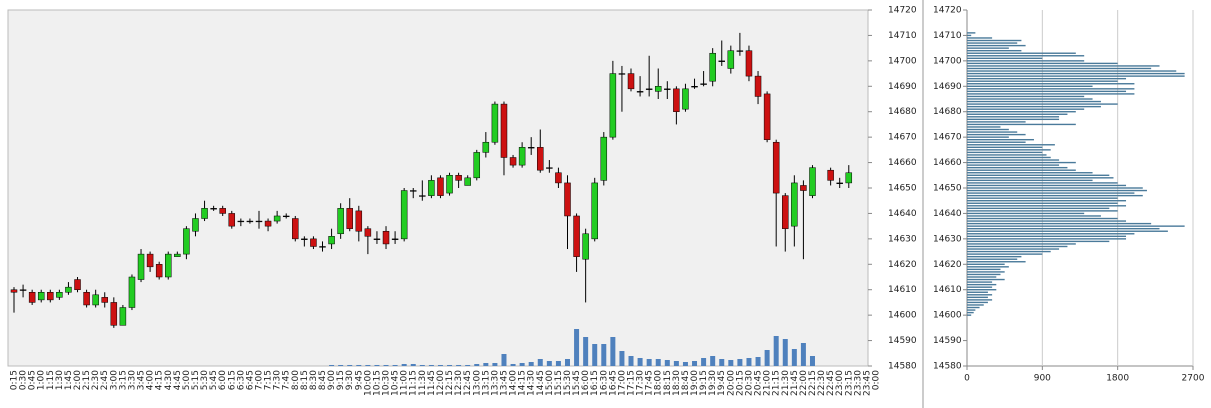 This screenshot has height=408, width=1211. What do you see at coordinates (849, 383) in the screenshot?
I see `x-tick-label: 23:15` at bounding box center [849, 383].